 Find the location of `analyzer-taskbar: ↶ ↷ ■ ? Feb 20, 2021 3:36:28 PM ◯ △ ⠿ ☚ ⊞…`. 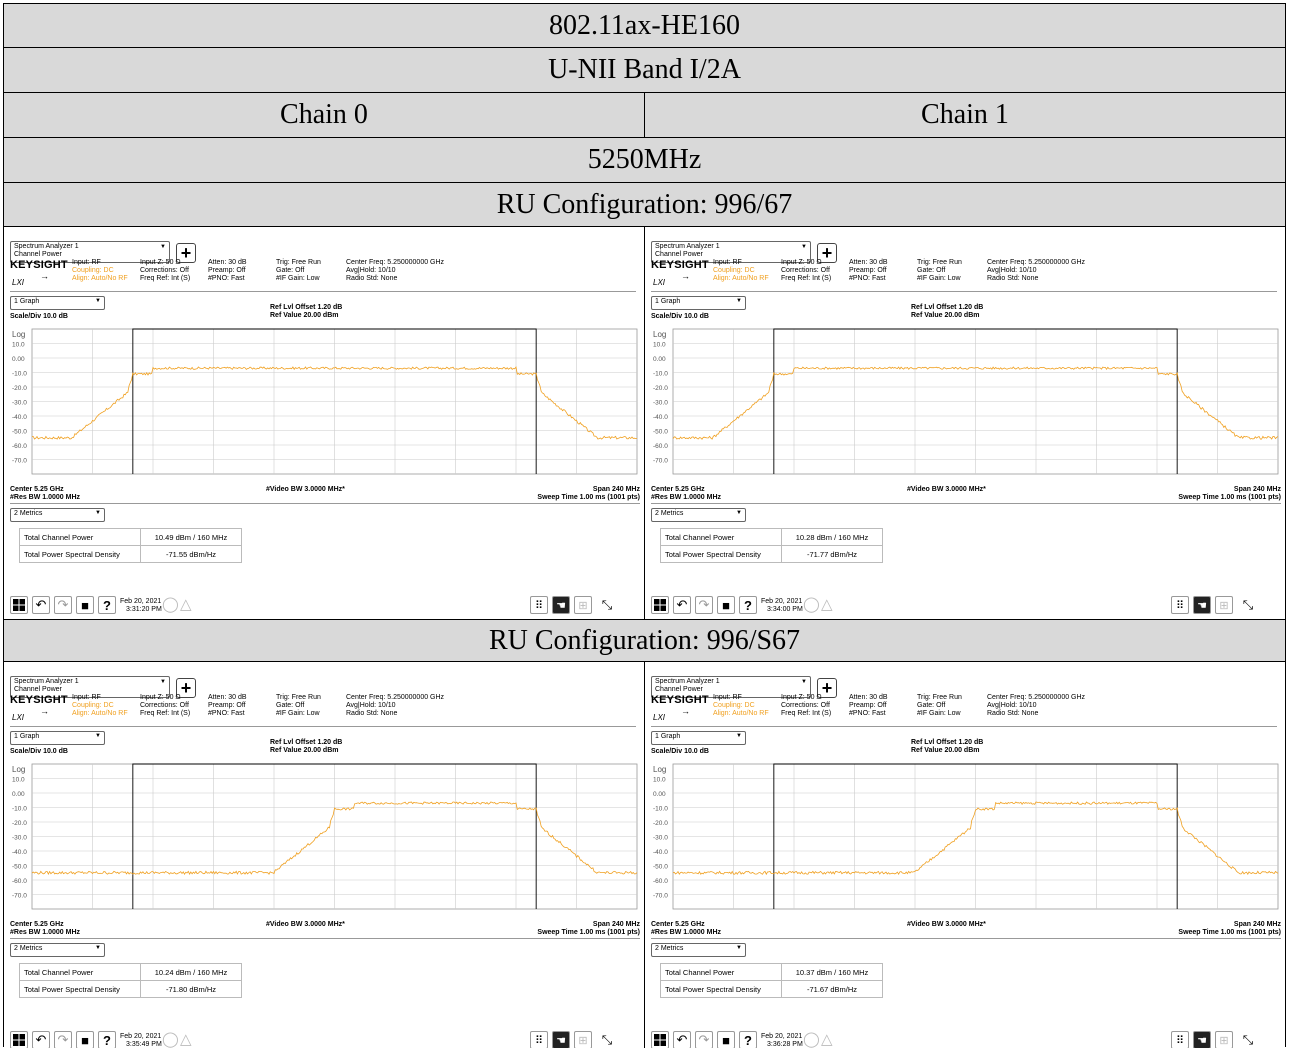

analyzer-taskbar: ↶ ↷ ■ ? Feb 20, 2021 3:36:28 PM ◯ △ ⠿ ☚ ⊞… is located at coordinates (966, 1039).